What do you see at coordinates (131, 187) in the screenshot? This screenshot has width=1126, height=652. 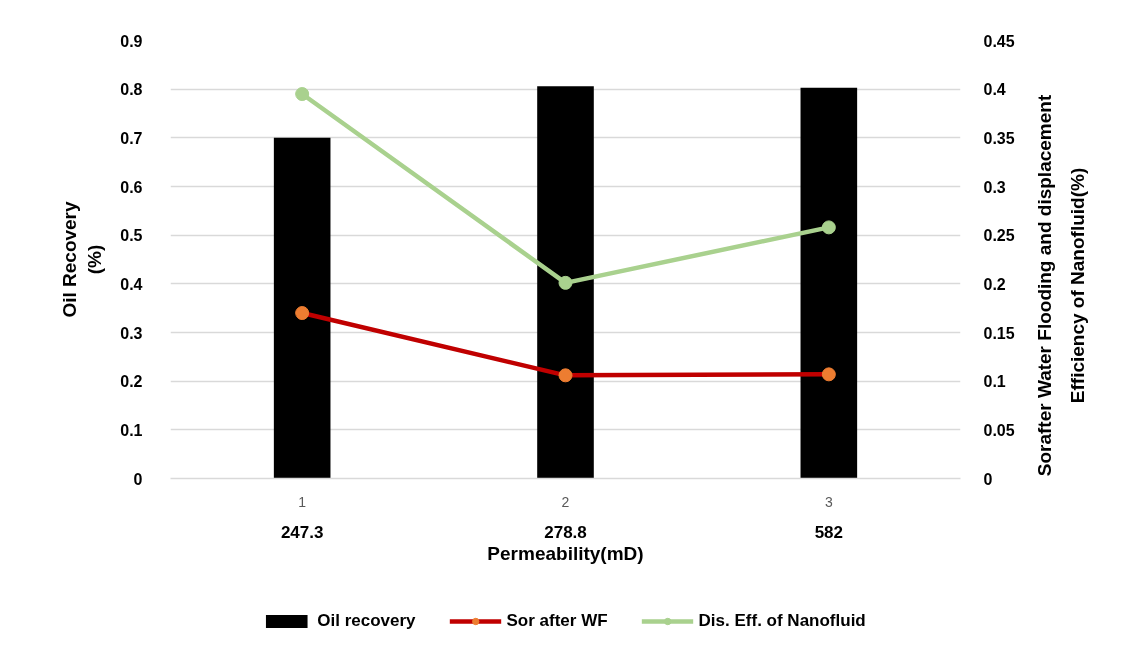 I see `y-tick-label: 0.6` at bounding box center [131, 187].